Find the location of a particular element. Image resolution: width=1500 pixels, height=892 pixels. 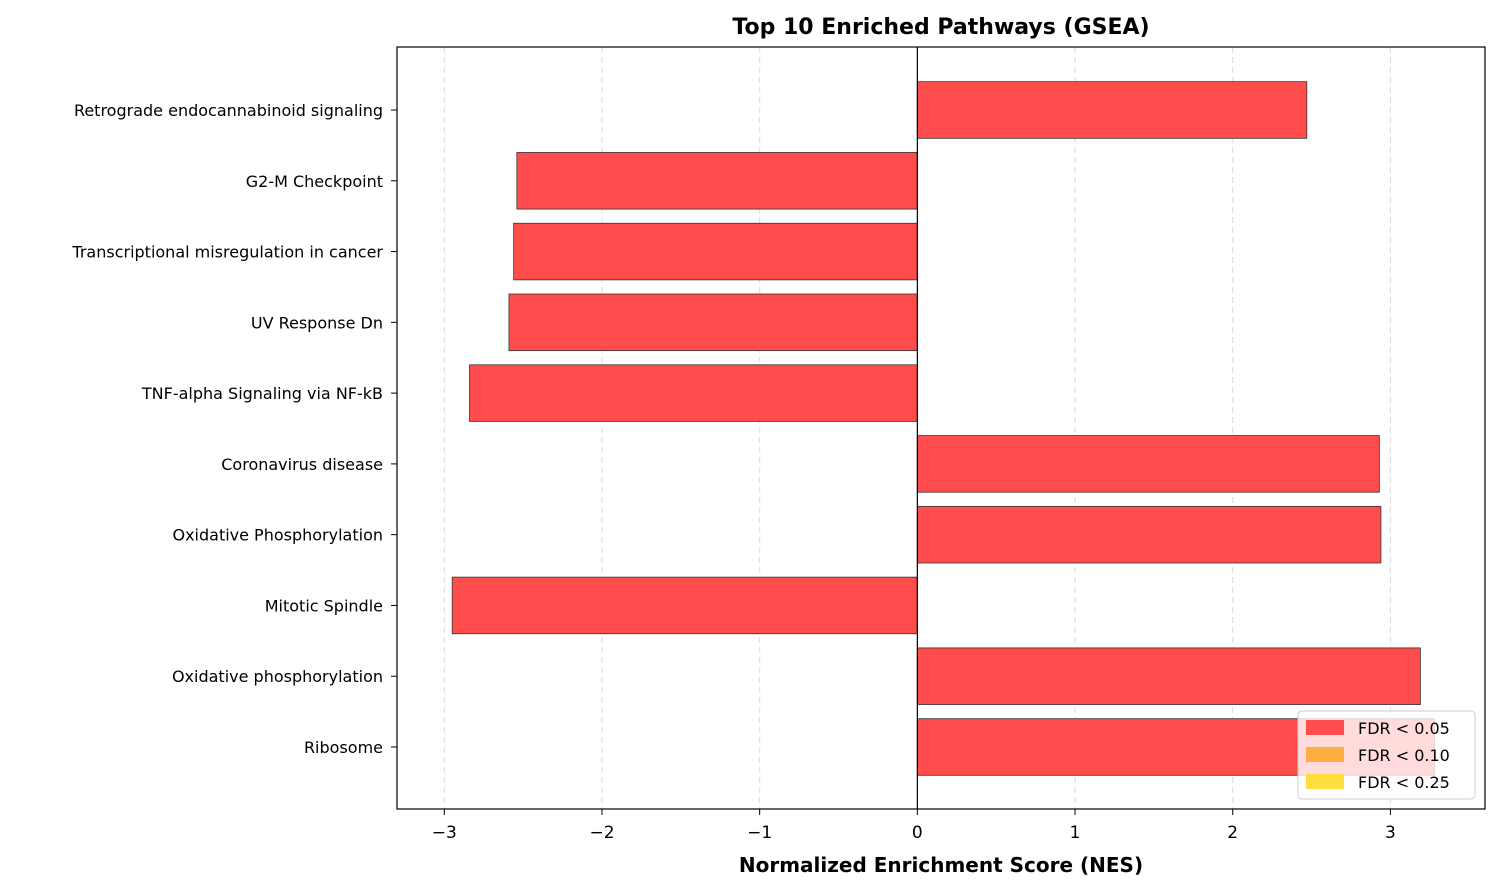

chart-title: Top 10 Enriched Pathways (GSEA) is located at coordinates (940, 27).